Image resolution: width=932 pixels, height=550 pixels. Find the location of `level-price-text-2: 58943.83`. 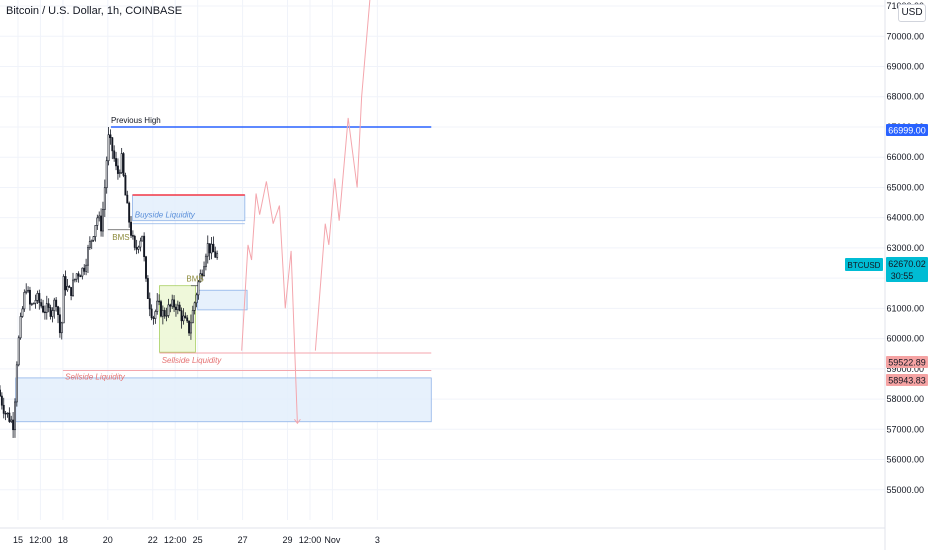

level-price-text-2: 58943.83 is located at coordinates (907, 381).